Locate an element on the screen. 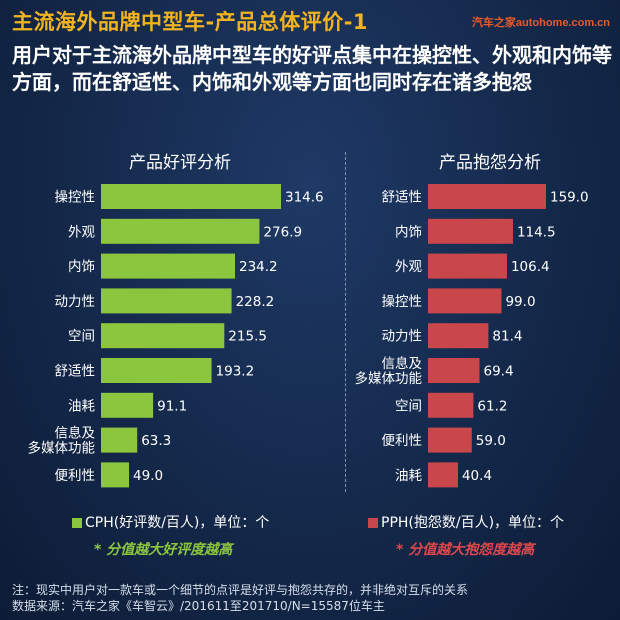 The width and height of the screenshot is (620, 620). bad-value-label: 69.4 is located at coordinates (499, 372).